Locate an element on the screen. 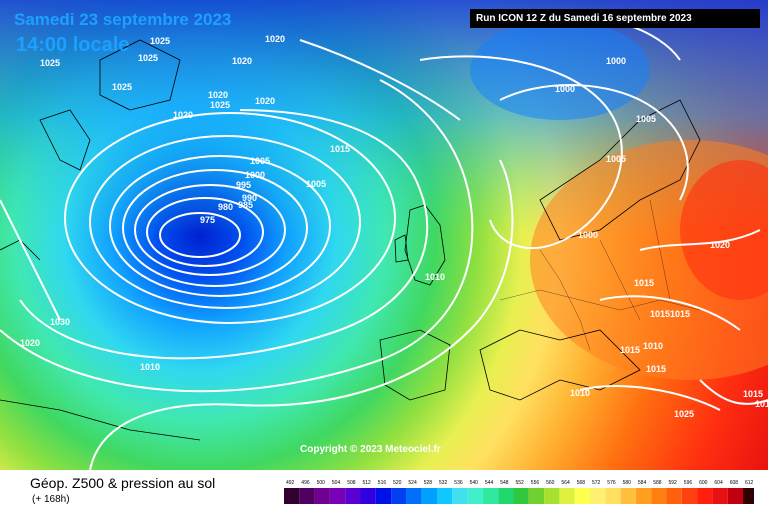 The height and width of the screenshot is (512, 768). borders is located at coordinates (600, 275).